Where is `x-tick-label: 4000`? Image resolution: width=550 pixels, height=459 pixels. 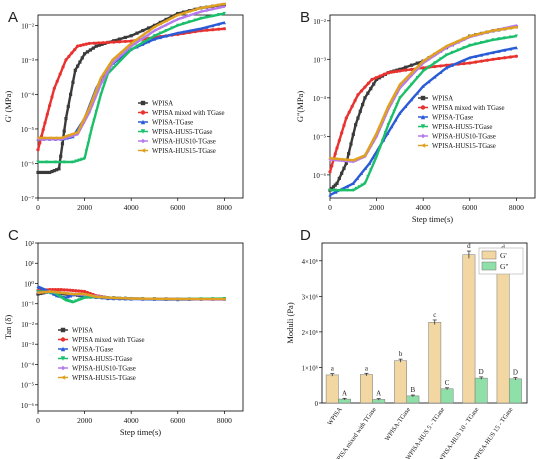 x-tick-label: 4000 is located at coordinates (423, 207).